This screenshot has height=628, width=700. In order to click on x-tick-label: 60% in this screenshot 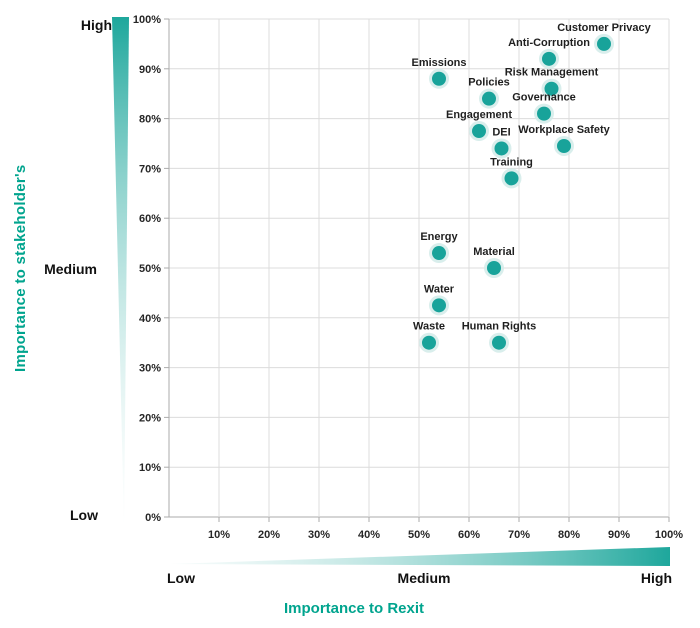, I will do `click(469, 535)`.